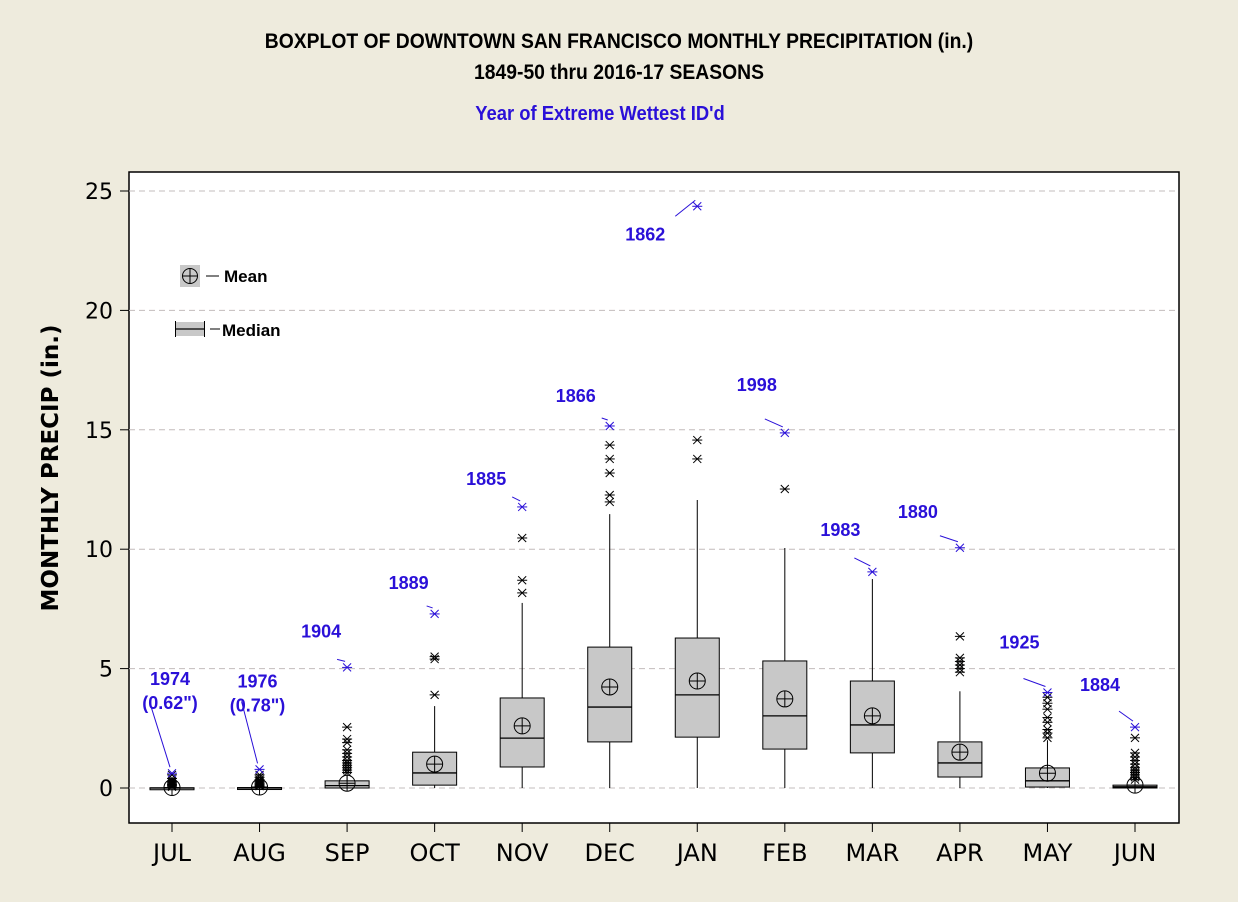 The image size is (1238, 902). Describe the element at coordinates (190, 276) in the screenshot. I see `mean-icon` at that location.